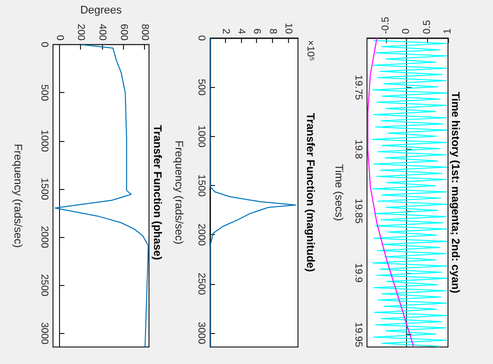 The height and width of the screenshot is (364, 493). I want to click on x-tick-label: 4, so click(241, 31).